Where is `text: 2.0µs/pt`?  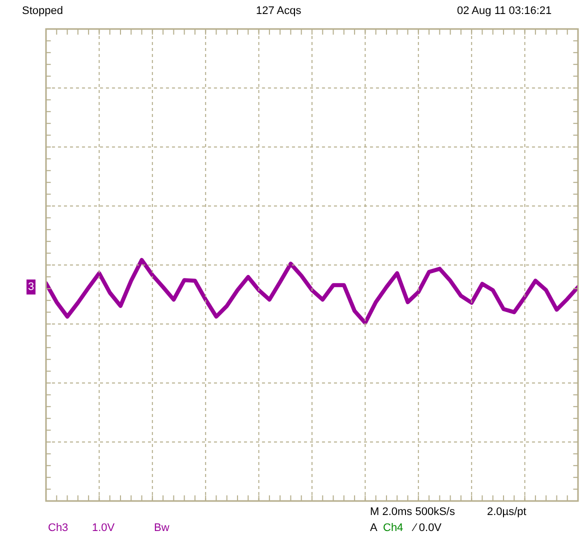 text: 2.0µs/pt is located at coordinates (506, 512).